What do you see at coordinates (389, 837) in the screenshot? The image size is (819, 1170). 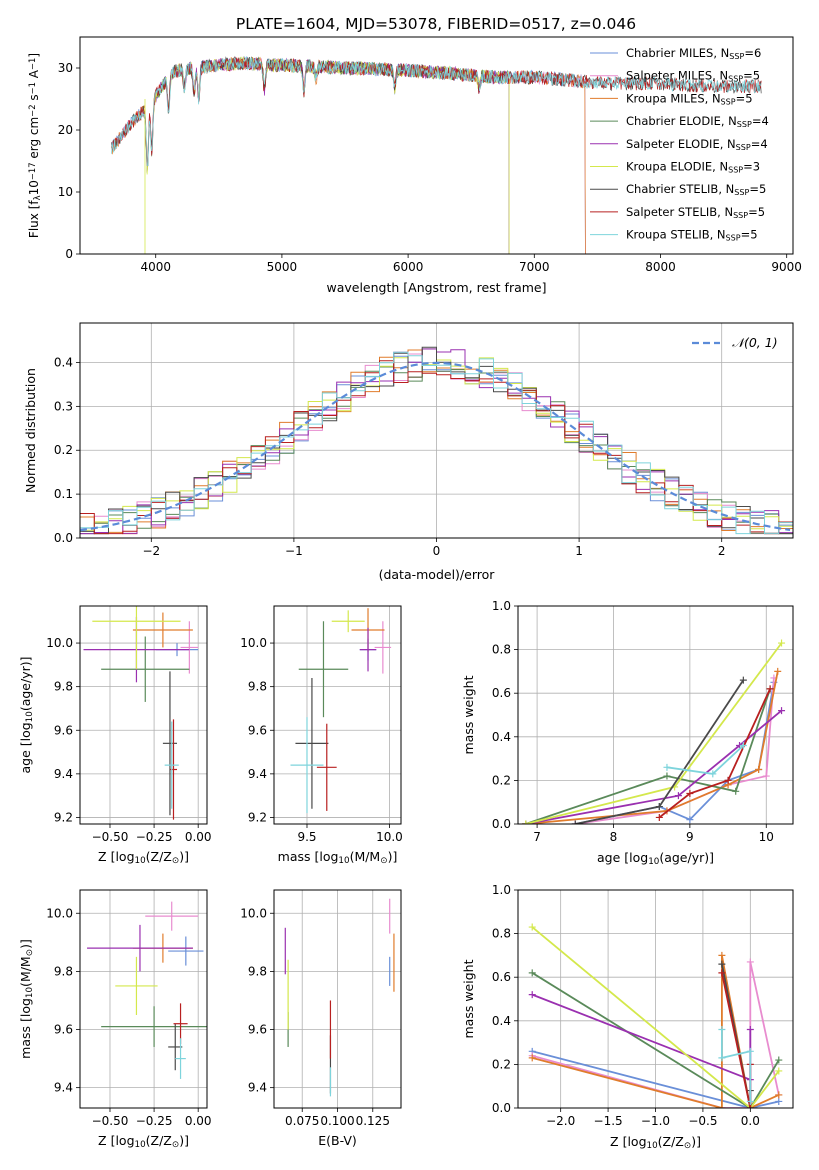 I see `x-tick-label: 10.0` at bounding box center [389, 837].